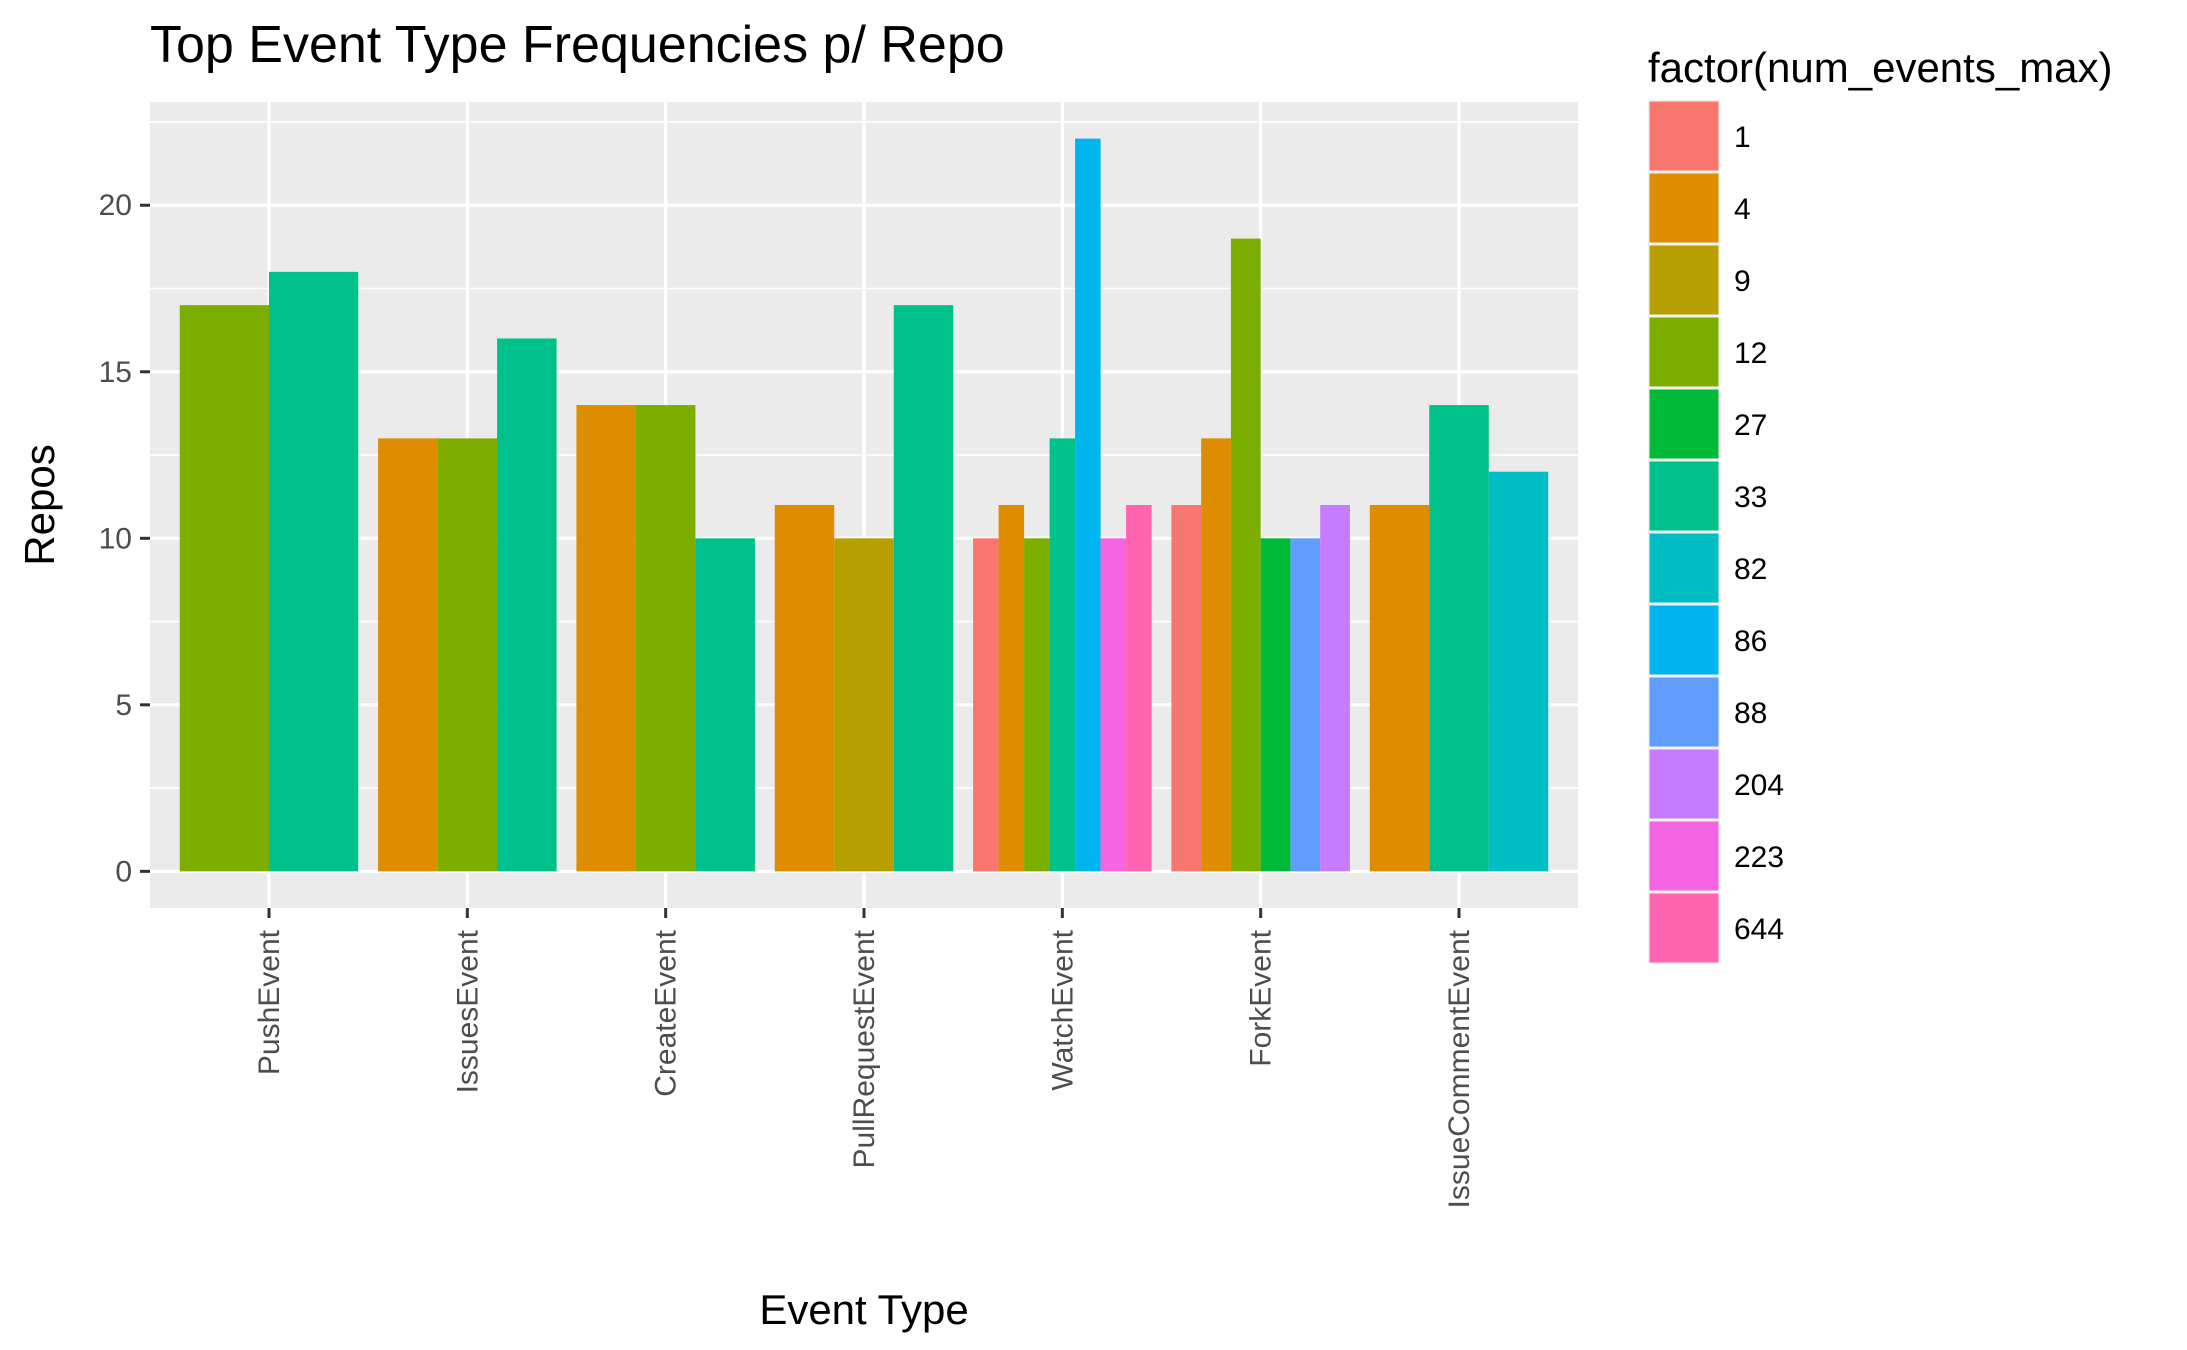 This screenshot has height=1350, width=2187. I want to click on y-tick-label: 10, so click(115, 538).